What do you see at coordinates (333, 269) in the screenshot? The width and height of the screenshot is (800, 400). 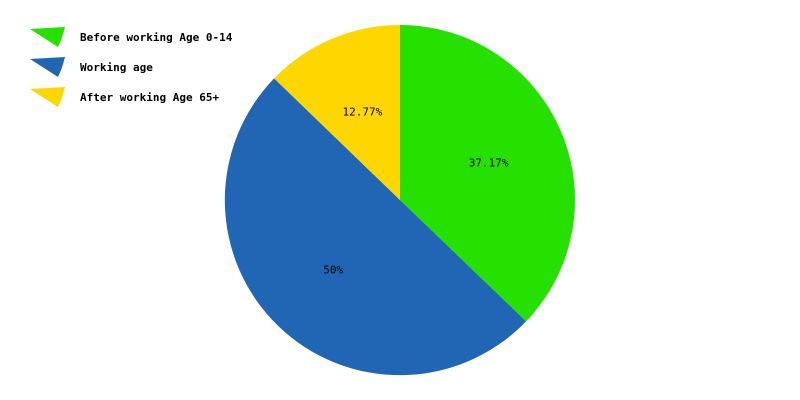 I see `slice-label-1: 50%` at bounding box center [333, 269].